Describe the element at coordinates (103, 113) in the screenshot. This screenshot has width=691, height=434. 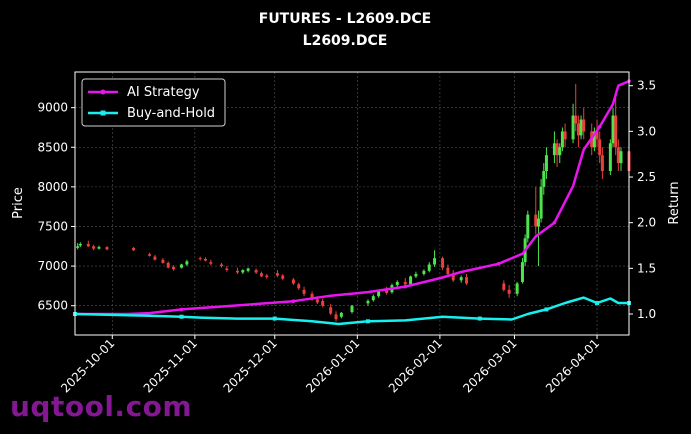
I see `legend-bh-marker` at that location.